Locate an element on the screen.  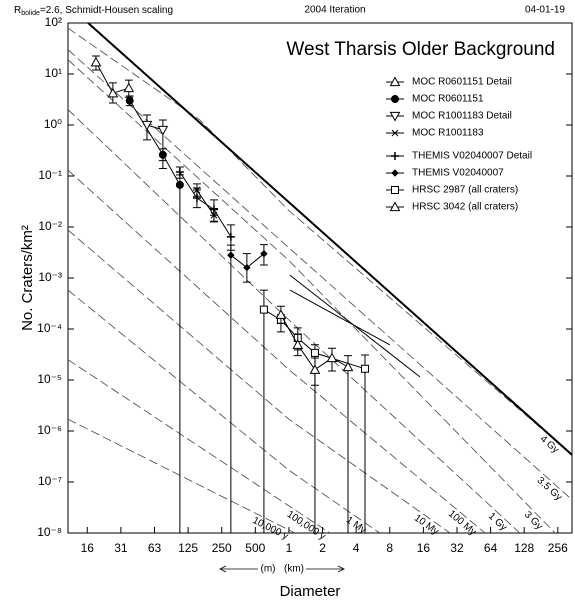
x-axis-label: Diameter is located at coordinates (310, 591).